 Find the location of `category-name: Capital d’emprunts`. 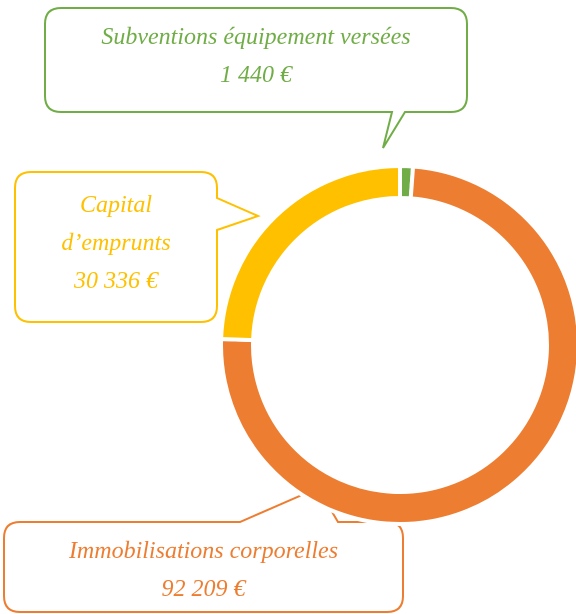

category-name: Capital d’emprunts is located at coordinates (116, 224).